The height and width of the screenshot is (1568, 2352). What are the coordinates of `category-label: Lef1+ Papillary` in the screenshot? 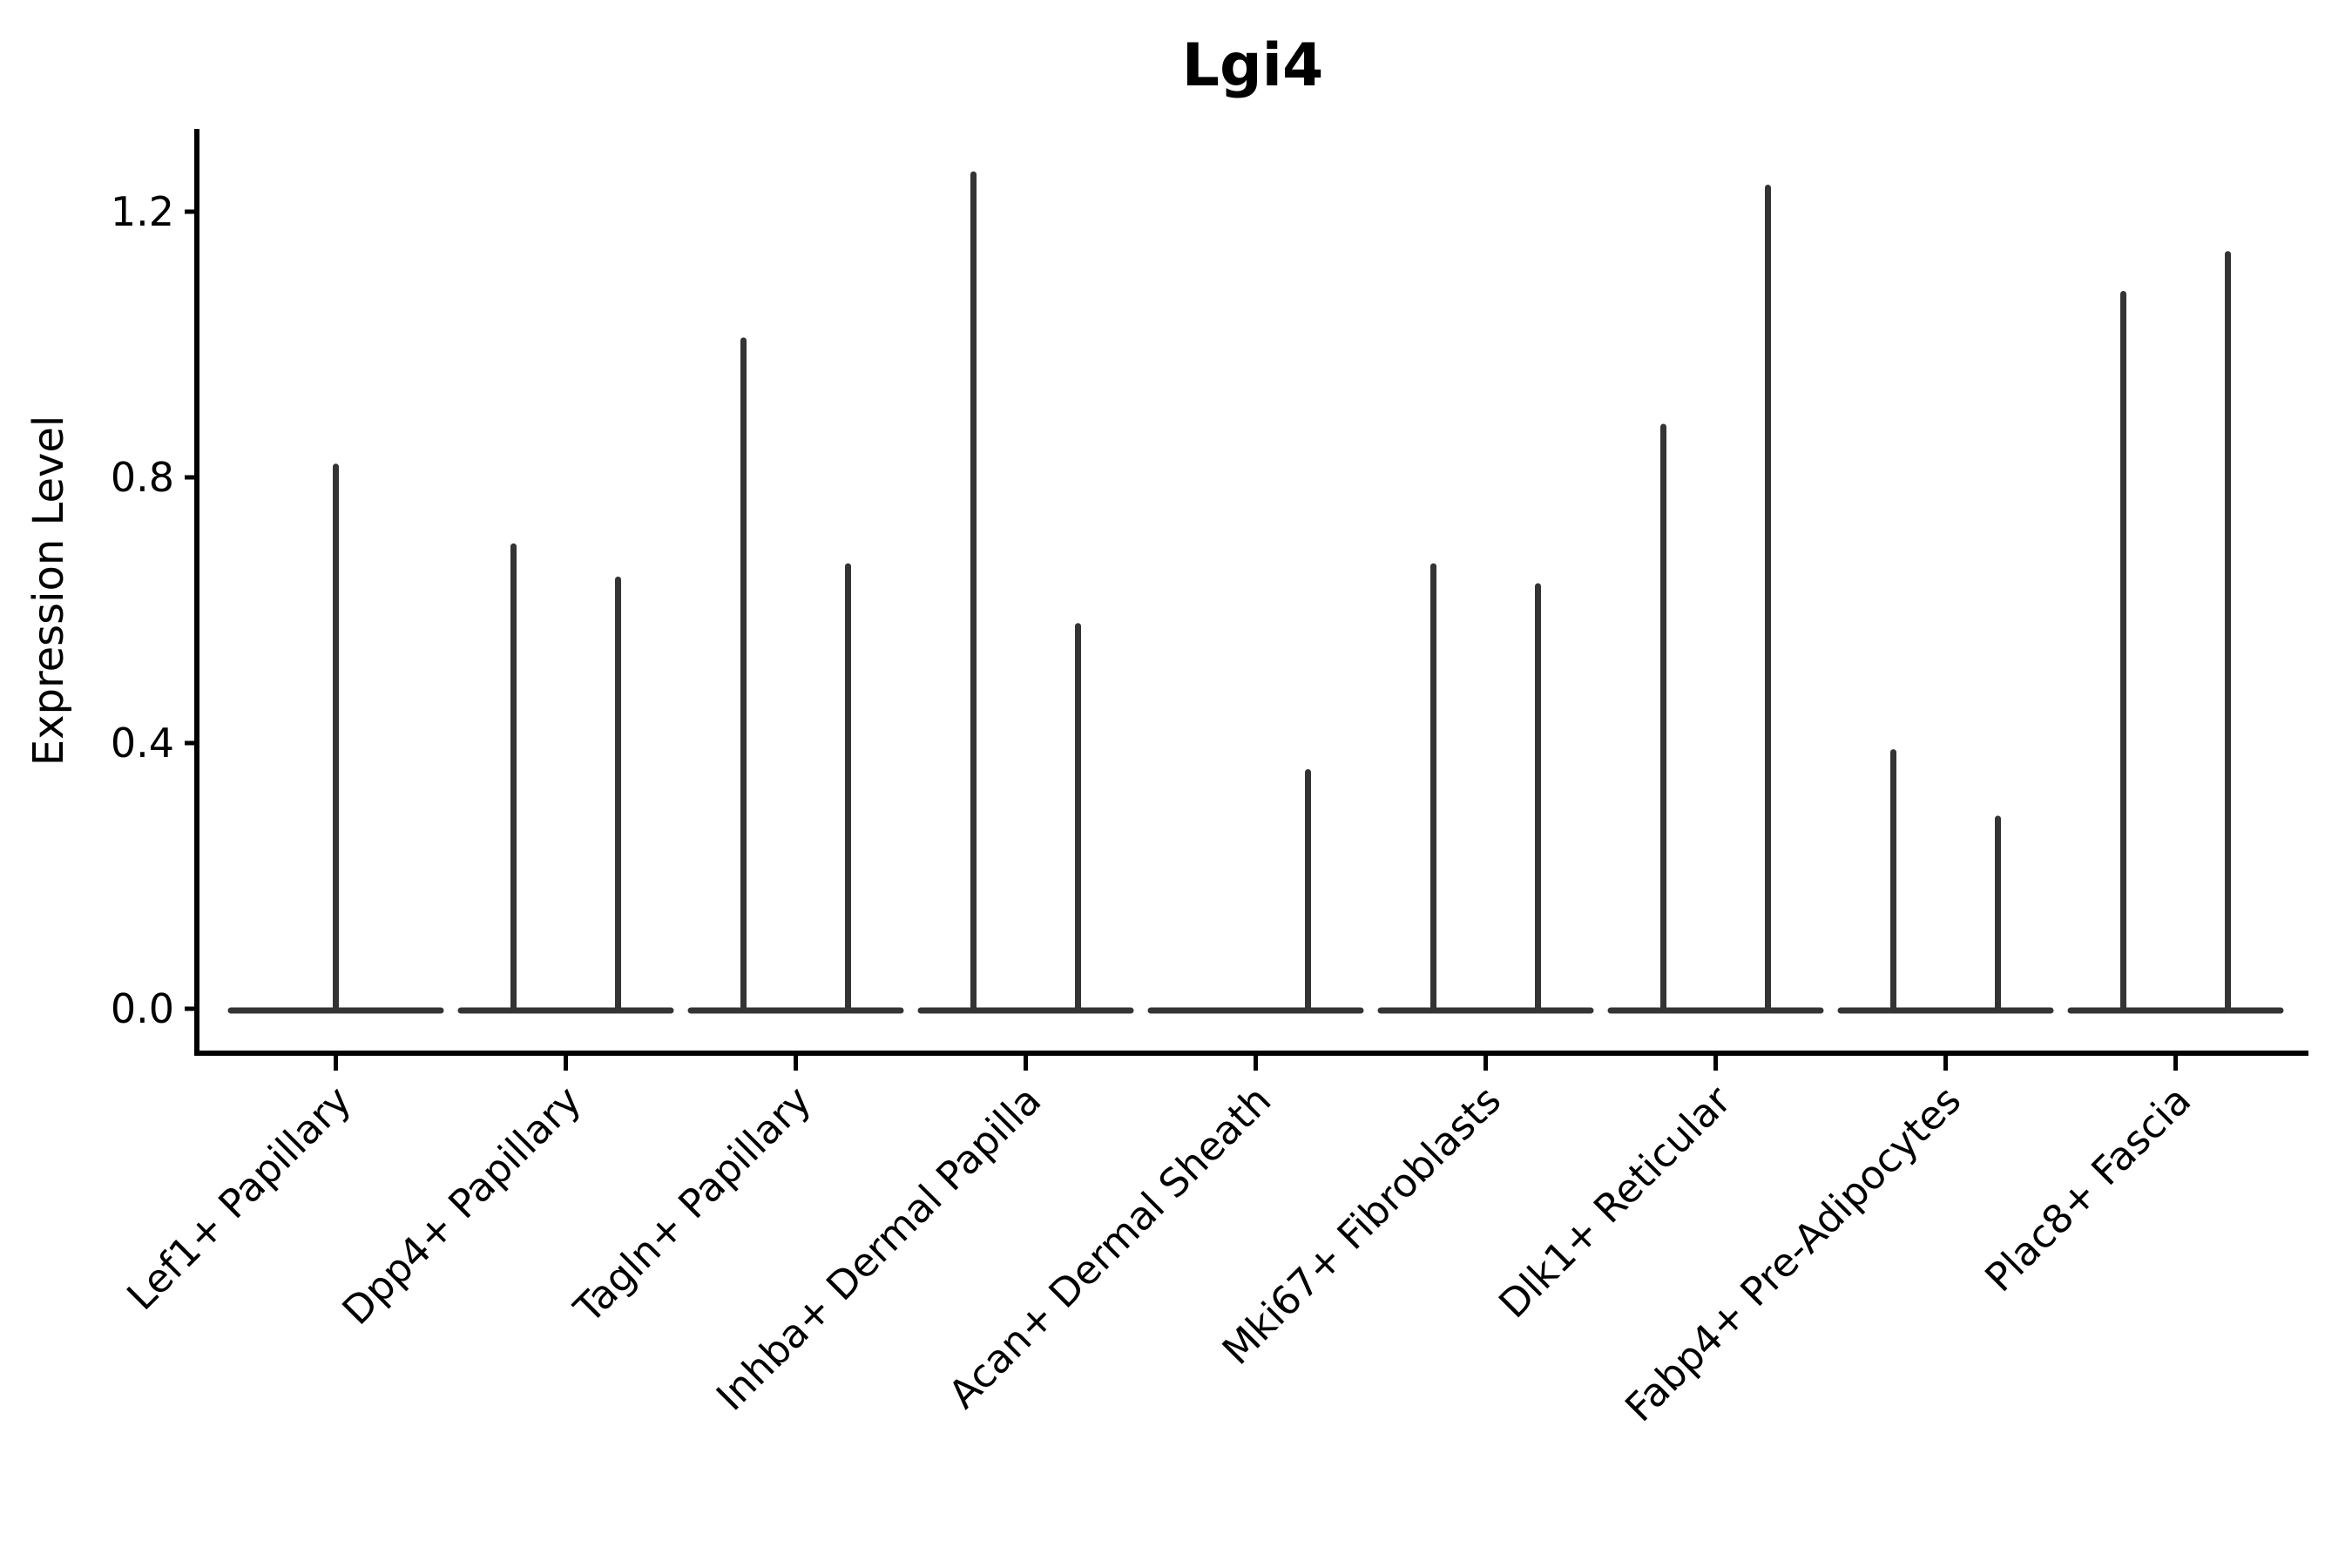 It's located at (239, 1198).